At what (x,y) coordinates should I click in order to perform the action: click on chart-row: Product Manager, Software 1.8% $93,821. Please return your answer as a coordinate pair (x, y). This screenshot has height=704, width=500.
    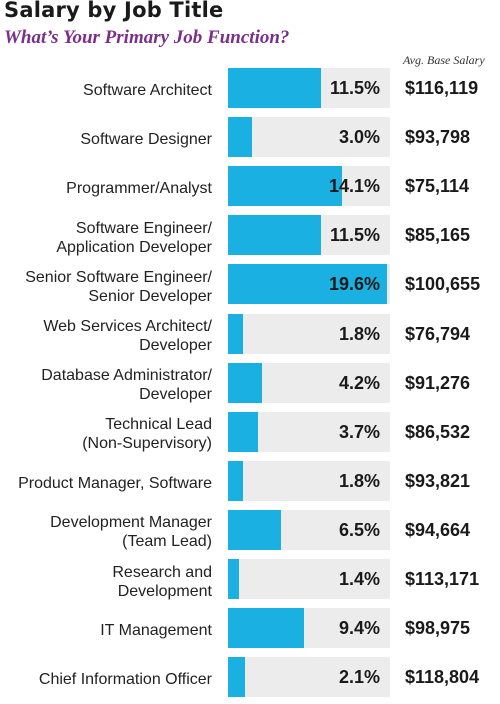
    Looking at the image, I should click on (250, 483).